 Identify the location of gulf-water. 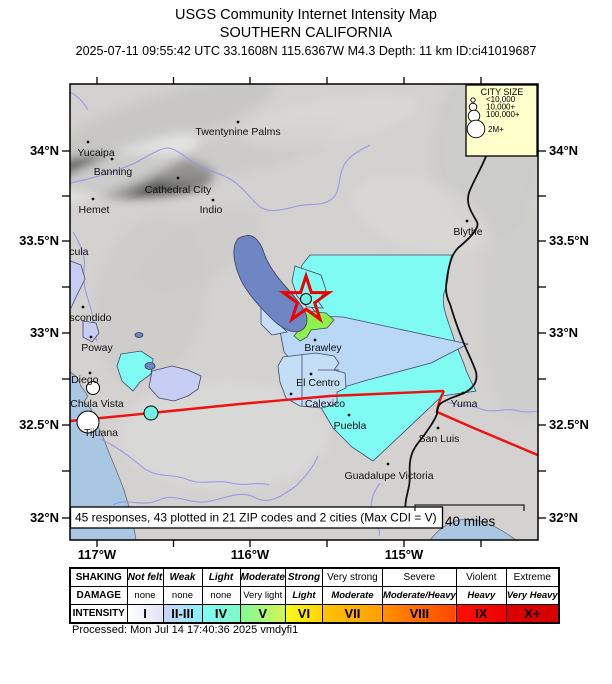
(473, 529).